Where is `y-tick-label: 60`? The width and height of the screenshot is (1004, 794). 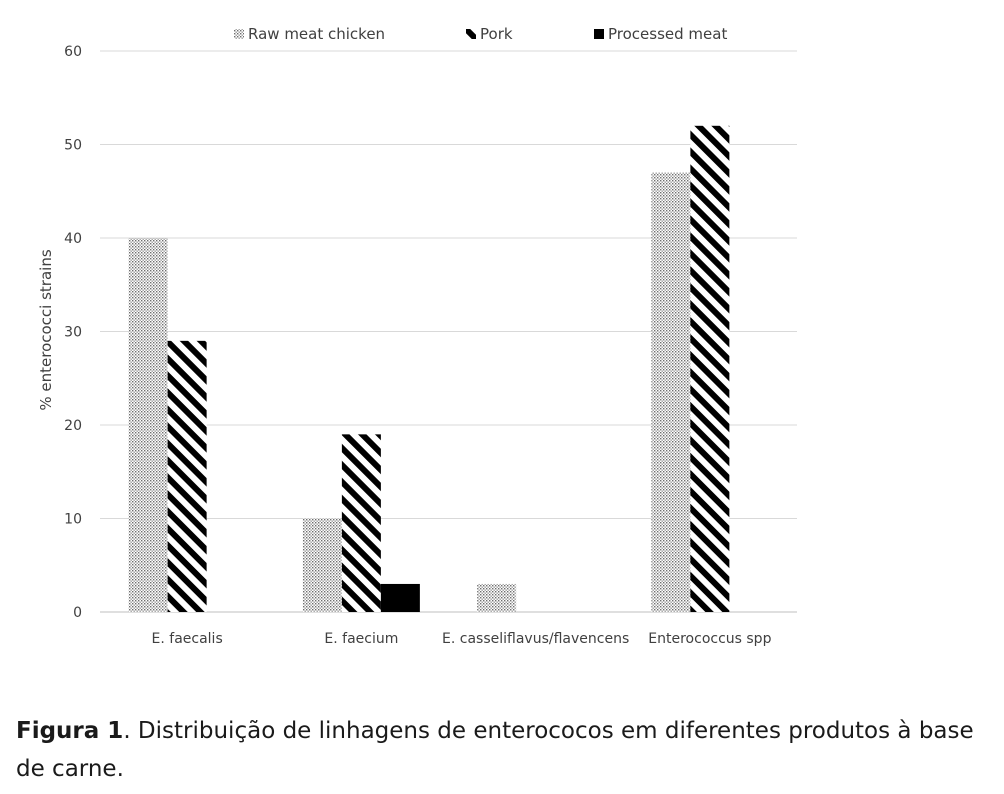 y-tick-label: 60 is located at coordinates (73, 52).